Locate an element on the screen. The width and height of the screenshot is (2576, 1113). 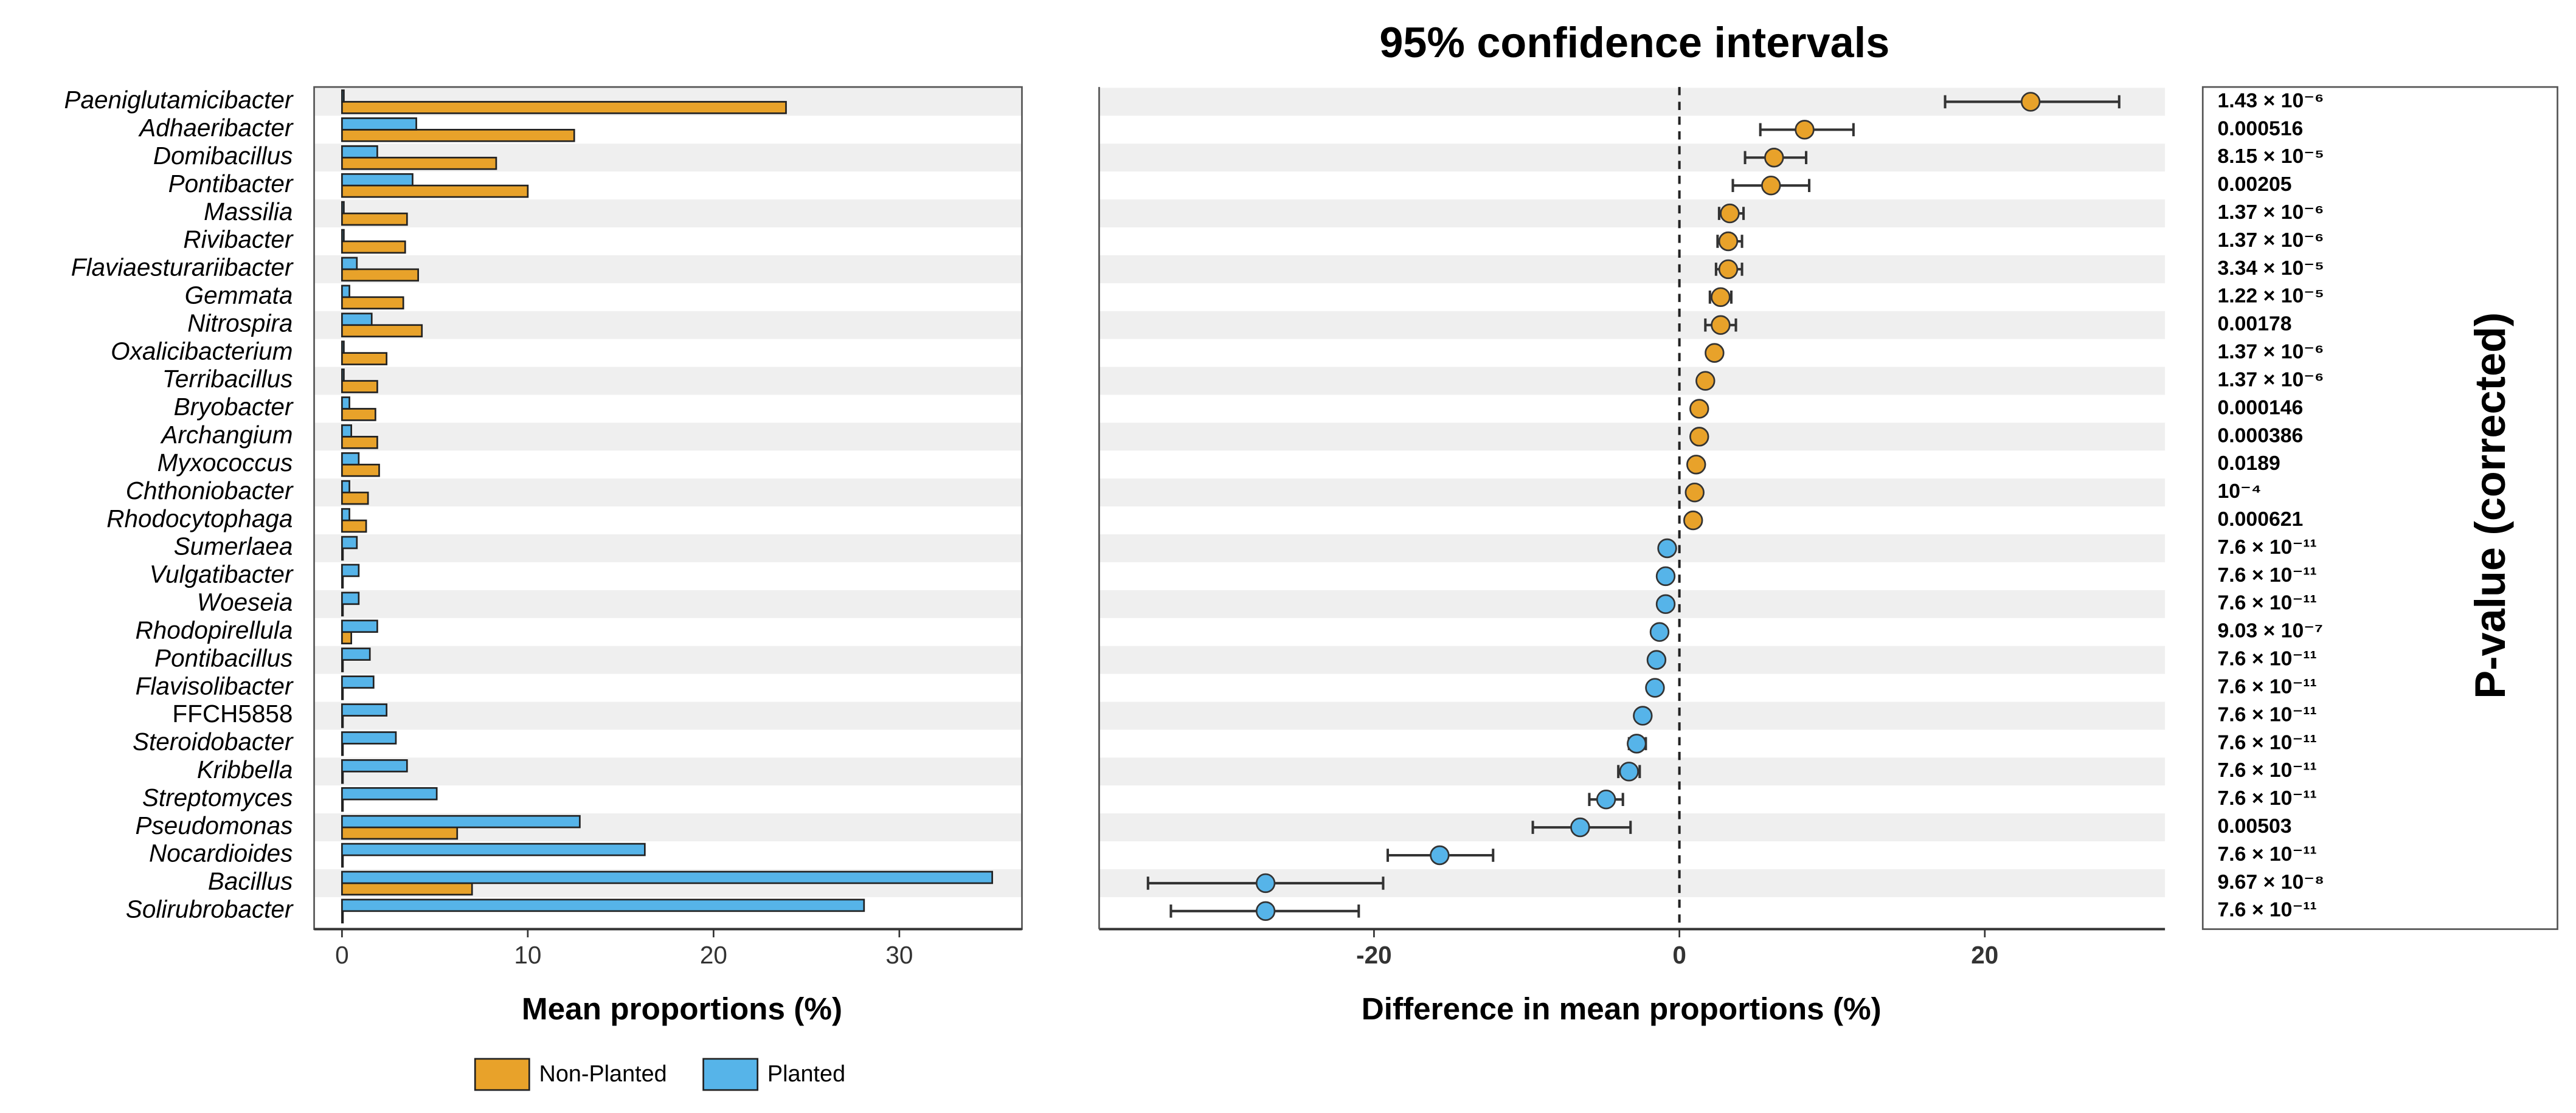
p-value: 9.03 × 10⁻⁷ is located at coordinates (2270, 631).